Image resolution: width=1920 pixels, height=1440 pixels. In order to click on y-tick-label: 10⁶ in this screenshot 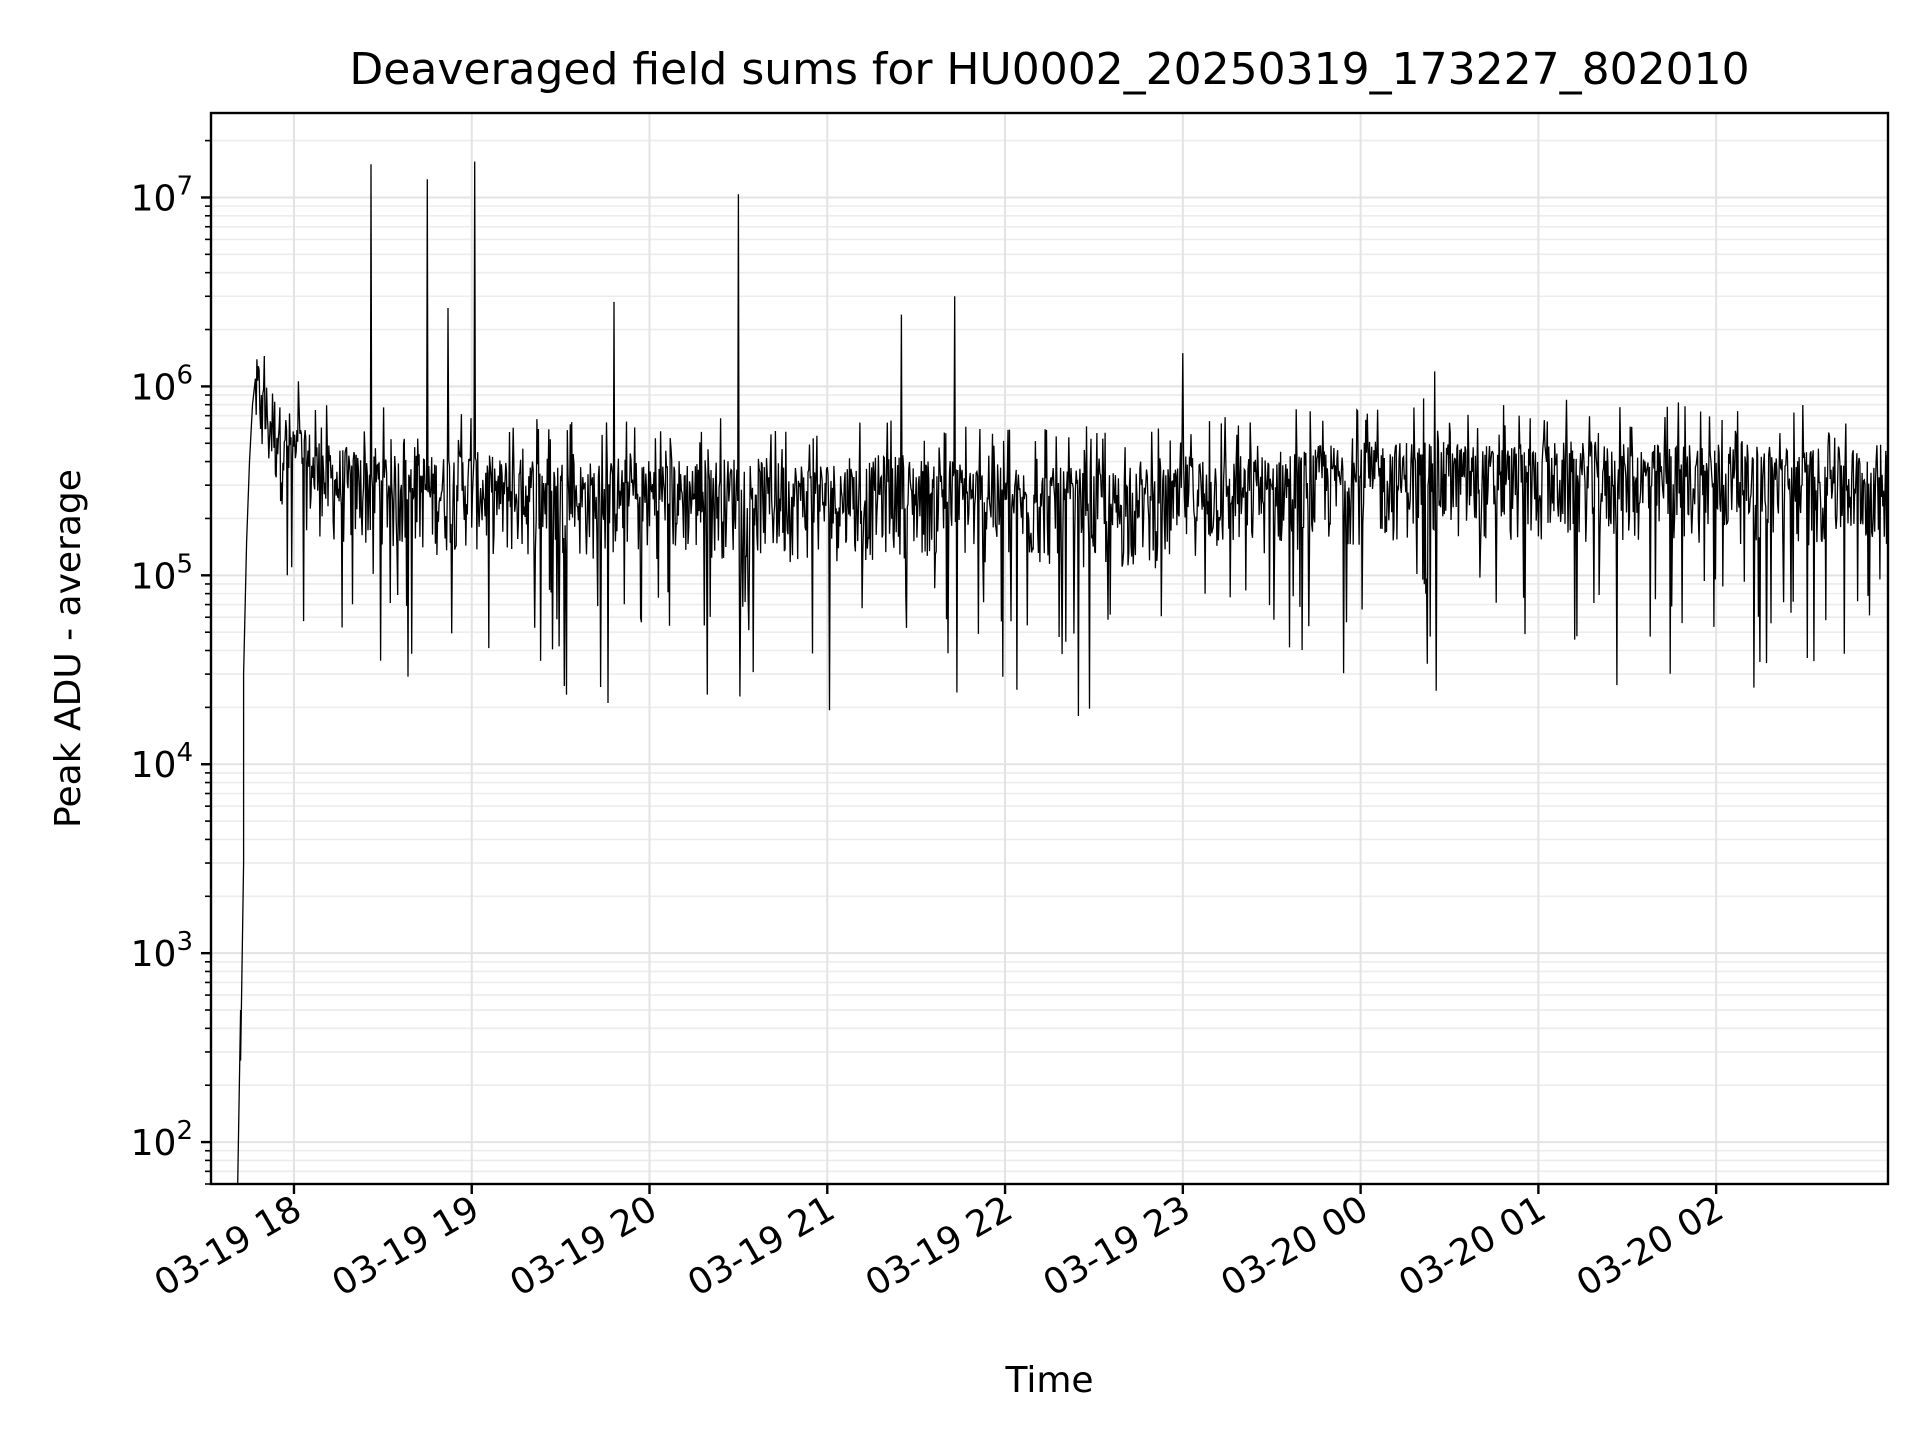, I will do `click(162, 384)`.